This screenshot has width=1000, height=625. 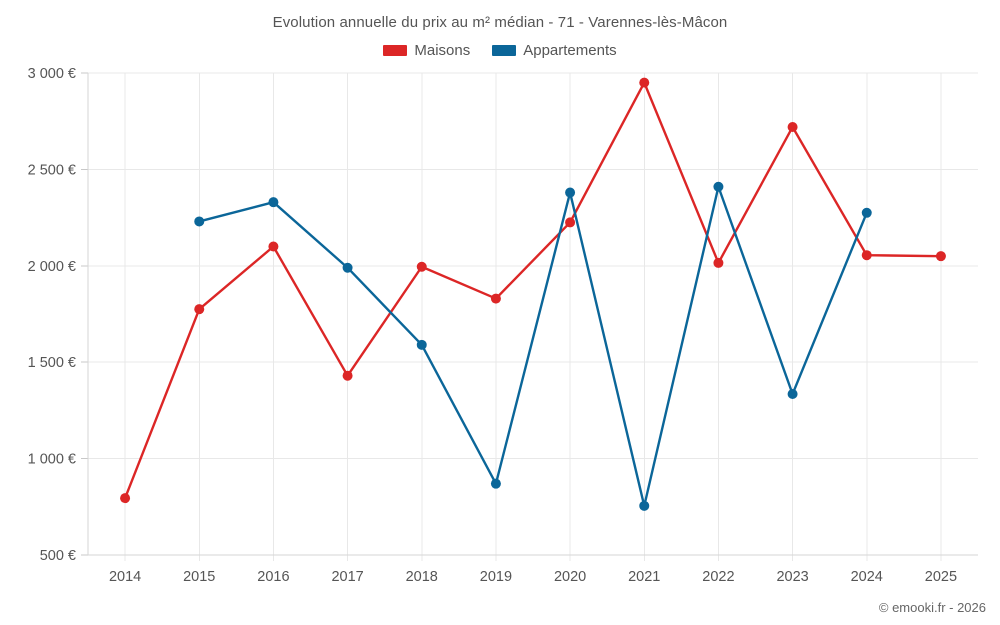 I want to click on copyright-credit: © emooki.fr - 2026, so click(x=932, y=607).